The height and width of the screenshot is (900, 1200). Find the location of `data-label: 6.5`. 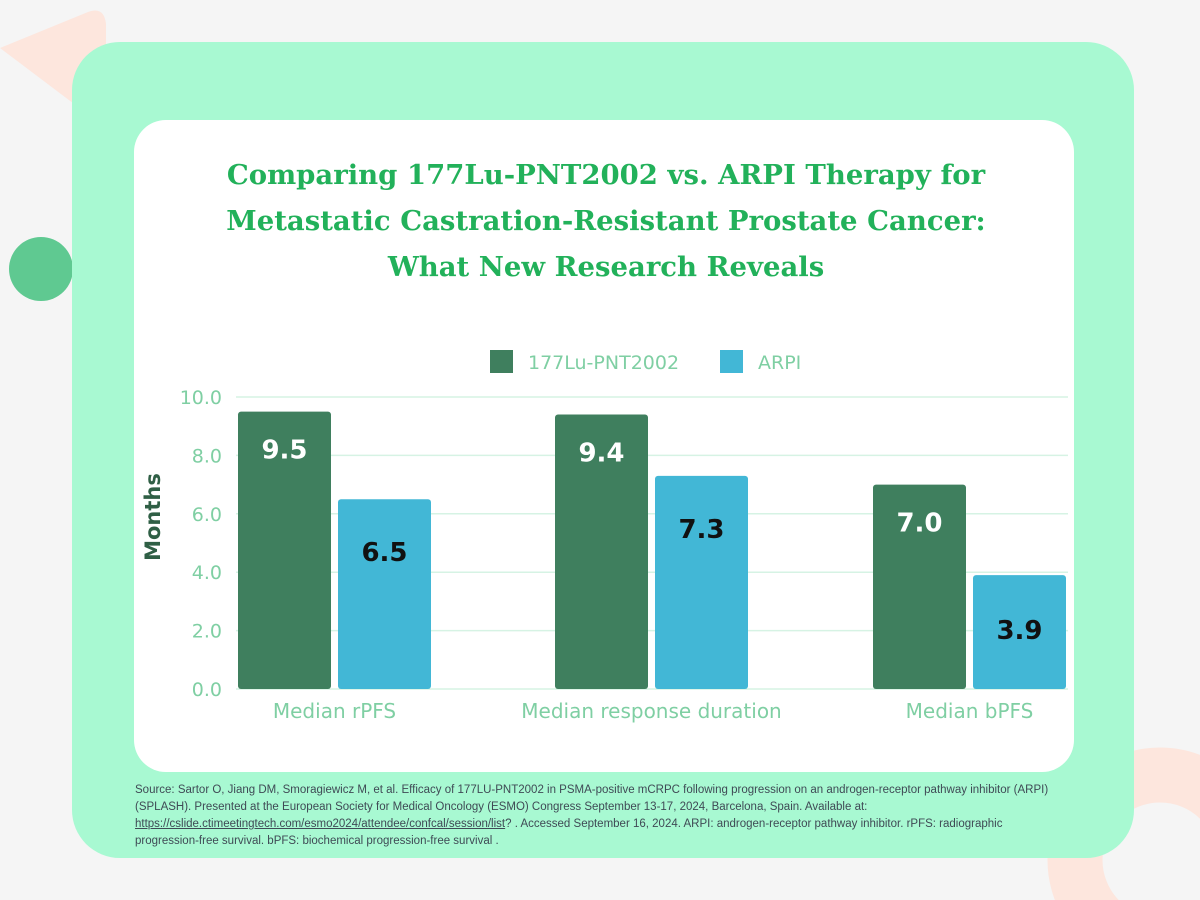

data-label: 6.5 is located at coordinates (384, 553).